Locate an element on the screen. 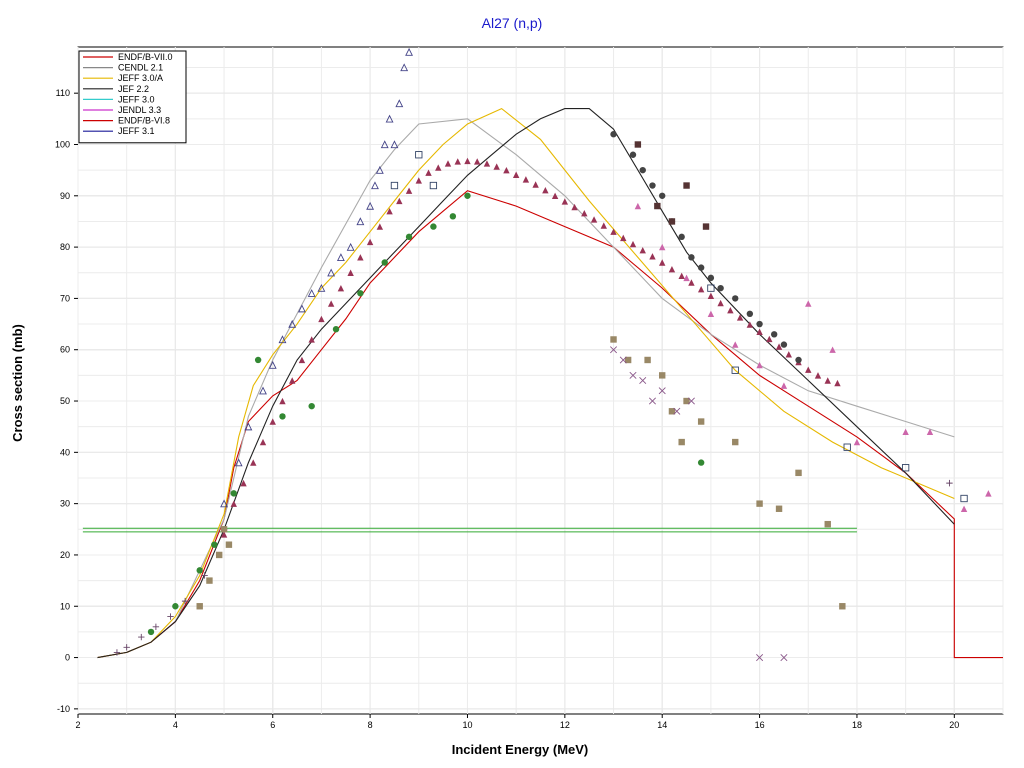 The width and height of the screenshot is (1024, 768). legend-label: JEFF 3.1 is located at coordinates (136, 131).